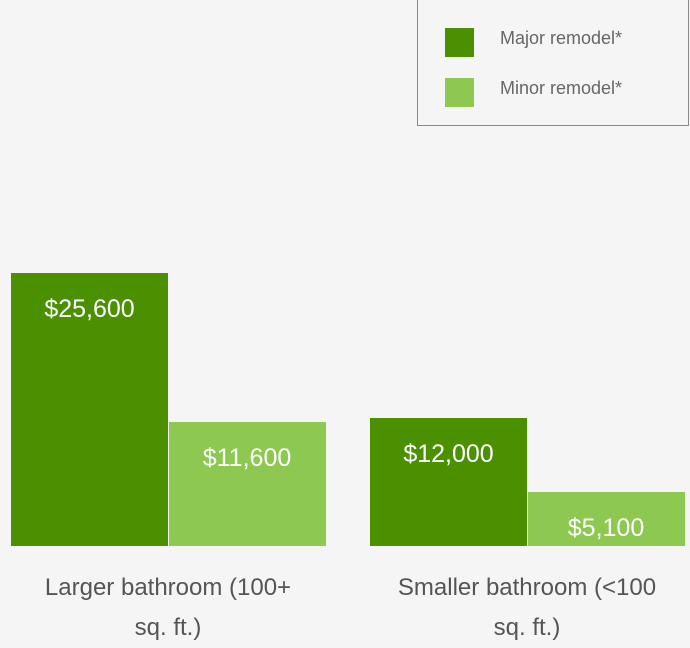 This screenshot has height=648, width=690. Describe the element at coordinates (553, 63) in the screenshot. I see `legend: Major remodel* Minor remodel*` at that location.